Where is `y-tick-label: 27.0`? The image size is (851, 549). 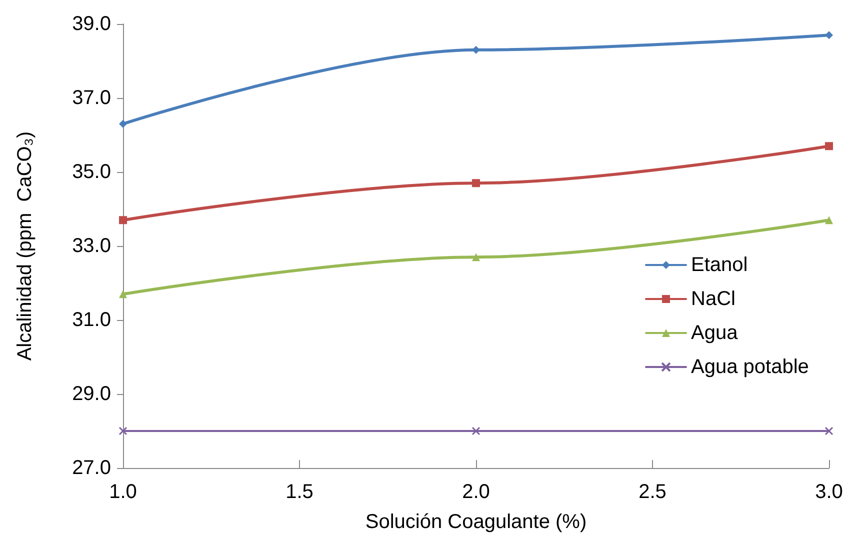 y-tick-label: 27.0 is located at coordinates (91, 468).